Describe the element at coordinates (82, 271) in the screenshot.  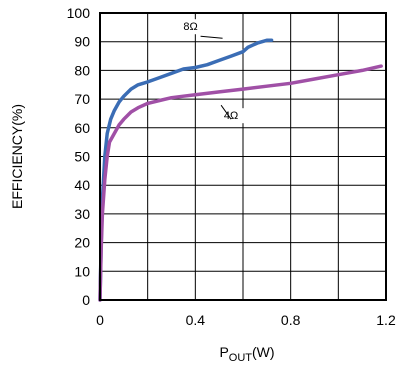
I see `y-tick-label: 10` at that location.